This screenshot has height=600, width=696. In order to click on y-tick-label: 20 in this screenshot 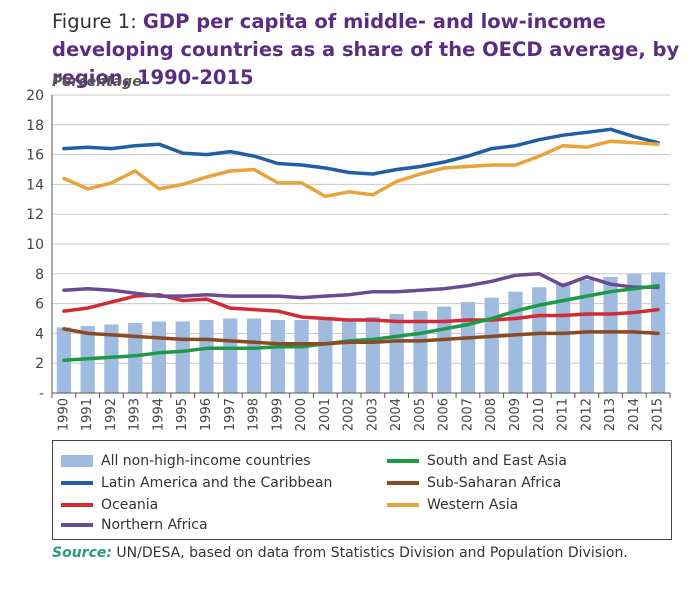, I will do `click(35, 96)`.